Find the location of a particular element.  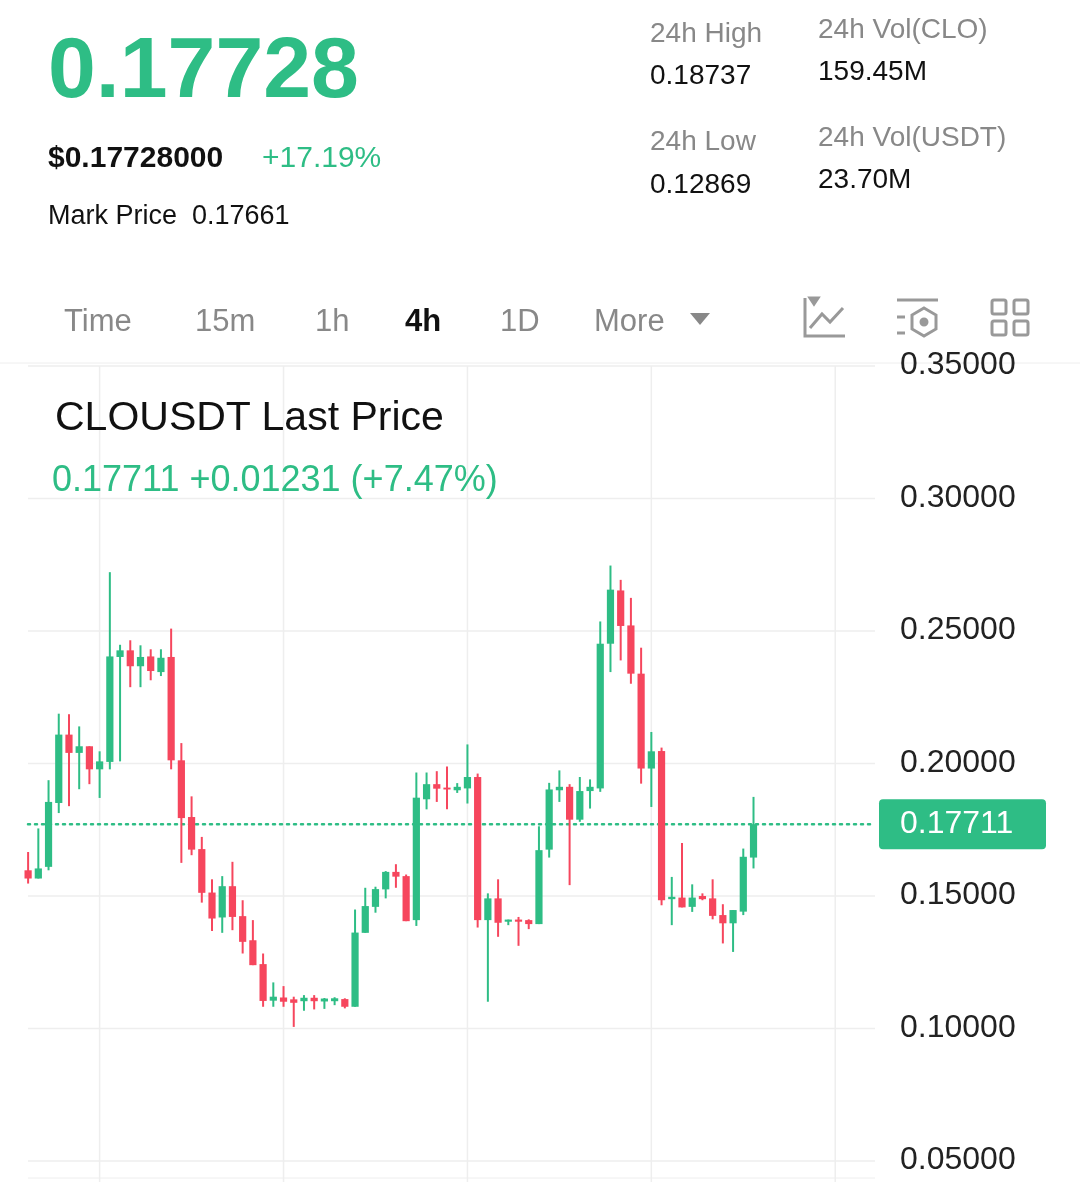

text: 24h Low is located at coordinates (703, 140).